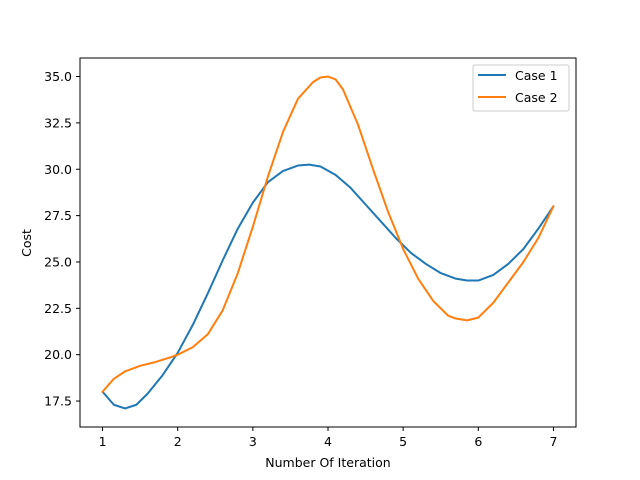 Image resolution: width=640 pixels, height=480 pixels. I want to click on x-axis-ticks: 1 2 3 4 5 6 7, so click(328, 438).